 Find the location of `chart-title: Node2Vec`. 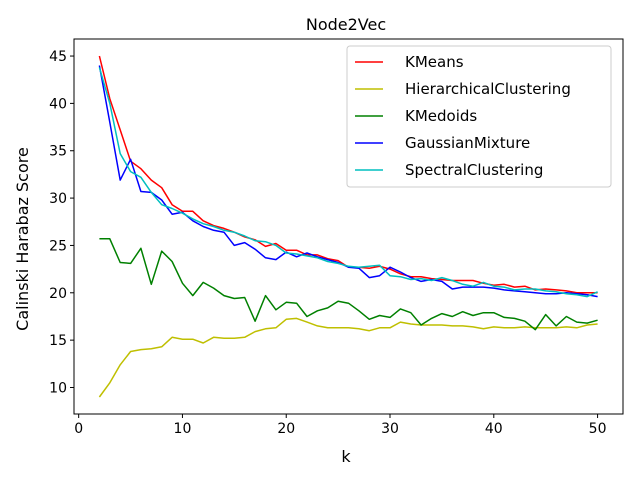

chart-title: Node2Vec is located at coordinates (346, 24).